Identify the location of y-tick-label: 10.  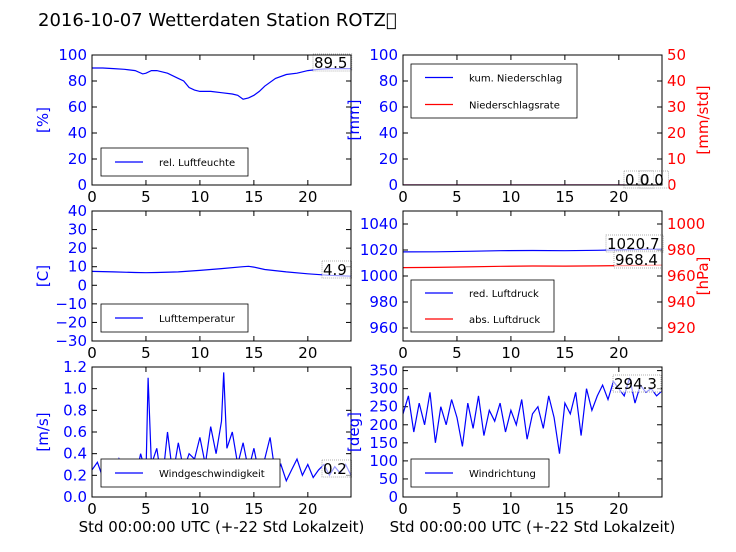
(77, 267).